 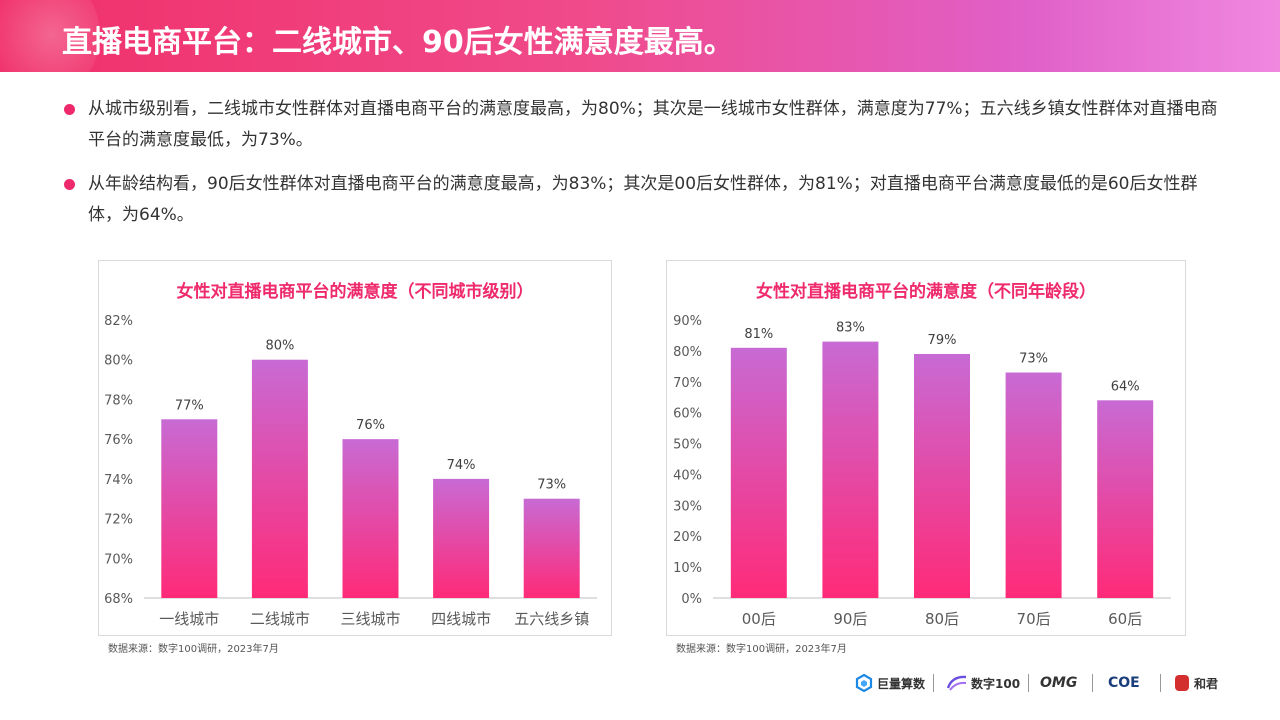 What do you see at coordinates (280, 619) in the screenshot?
I see `x-category-label: 二线城市` at bounding box center [280, 619].